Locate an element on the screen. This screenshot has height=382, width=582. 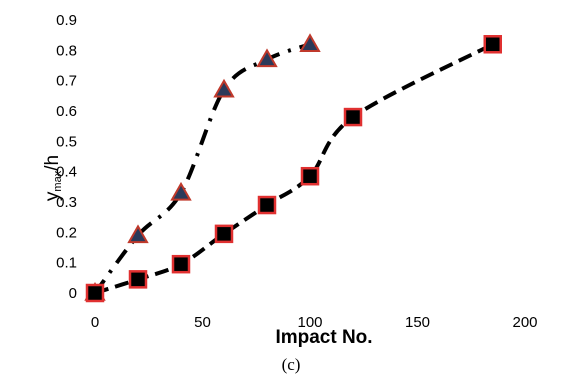
y-tick-label: 0 is located at coordinates (73, 293).